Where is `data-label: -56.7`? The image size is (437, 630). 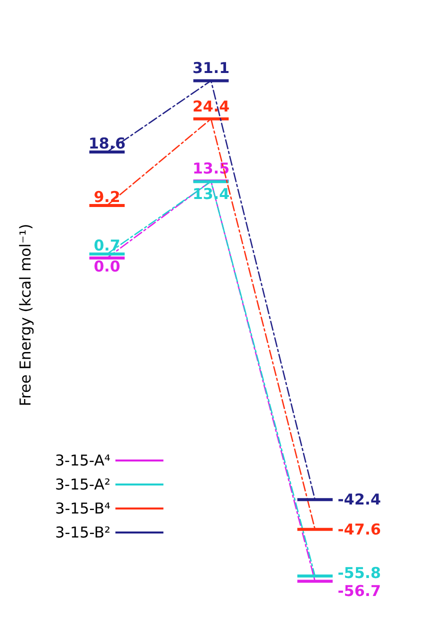
data-label: -56.7 is located at coordinates (359, 591).